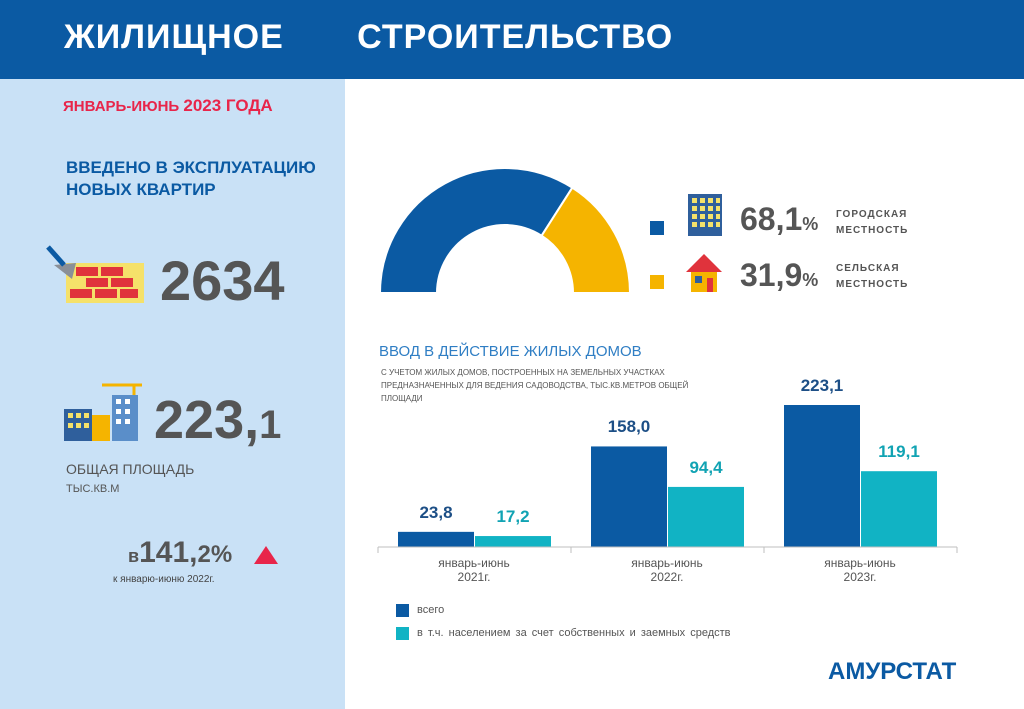 This screenshot has width=1024, height=709. What do you see at coordinates (95, 274) in the screenshot?
I see `bricks-trowel-icon` at bounding box center [95, 274].